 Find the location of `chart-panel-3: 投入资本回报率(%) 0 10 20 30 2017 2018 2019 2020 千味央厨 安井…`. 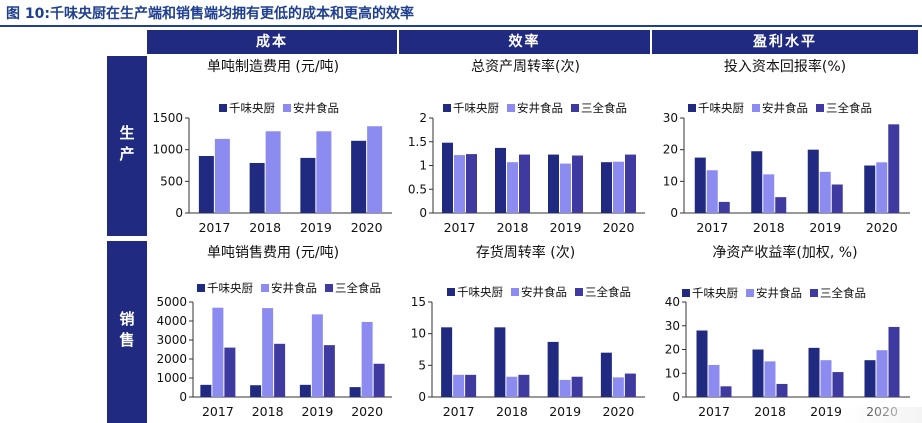

chart-panel-3: 投入资本回报率(%) 0 10 20 30 2017 2018 2019 2020 千味央厨 安井… is located at coordinates (785, 147).